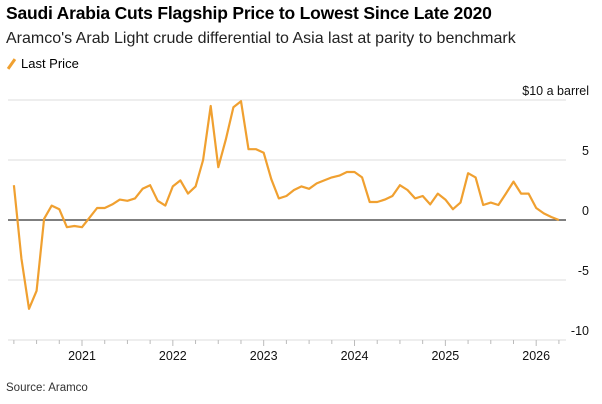 The height and width of the screenshot is (404, 602). Describe the element at coordinates (173, 356) in the screenshot. I see `x-tick-label: 2022` at that location.